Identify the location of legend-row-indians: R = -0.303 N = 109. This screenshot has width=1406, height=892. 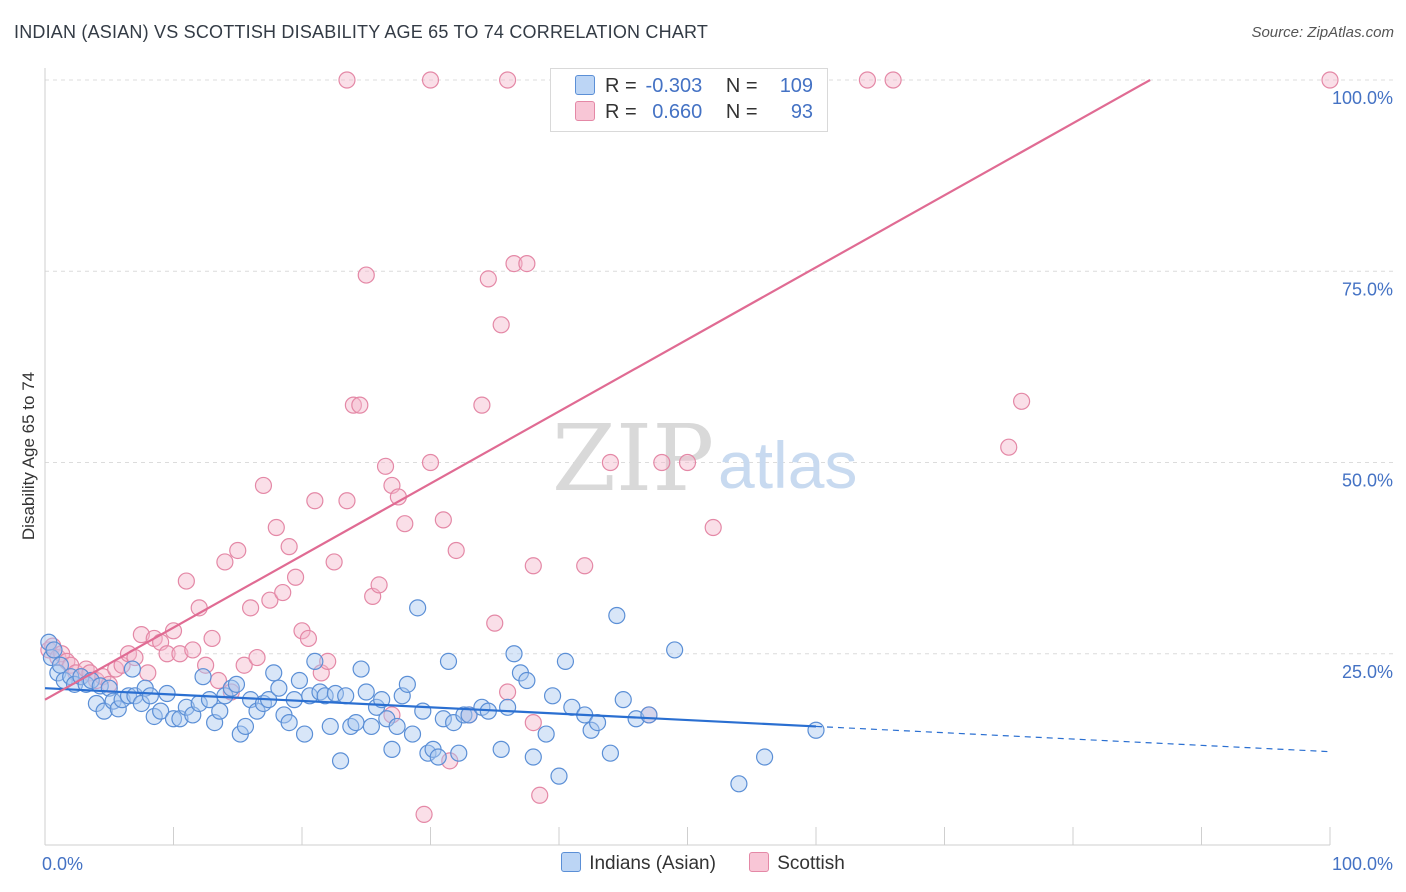
(694, 89).